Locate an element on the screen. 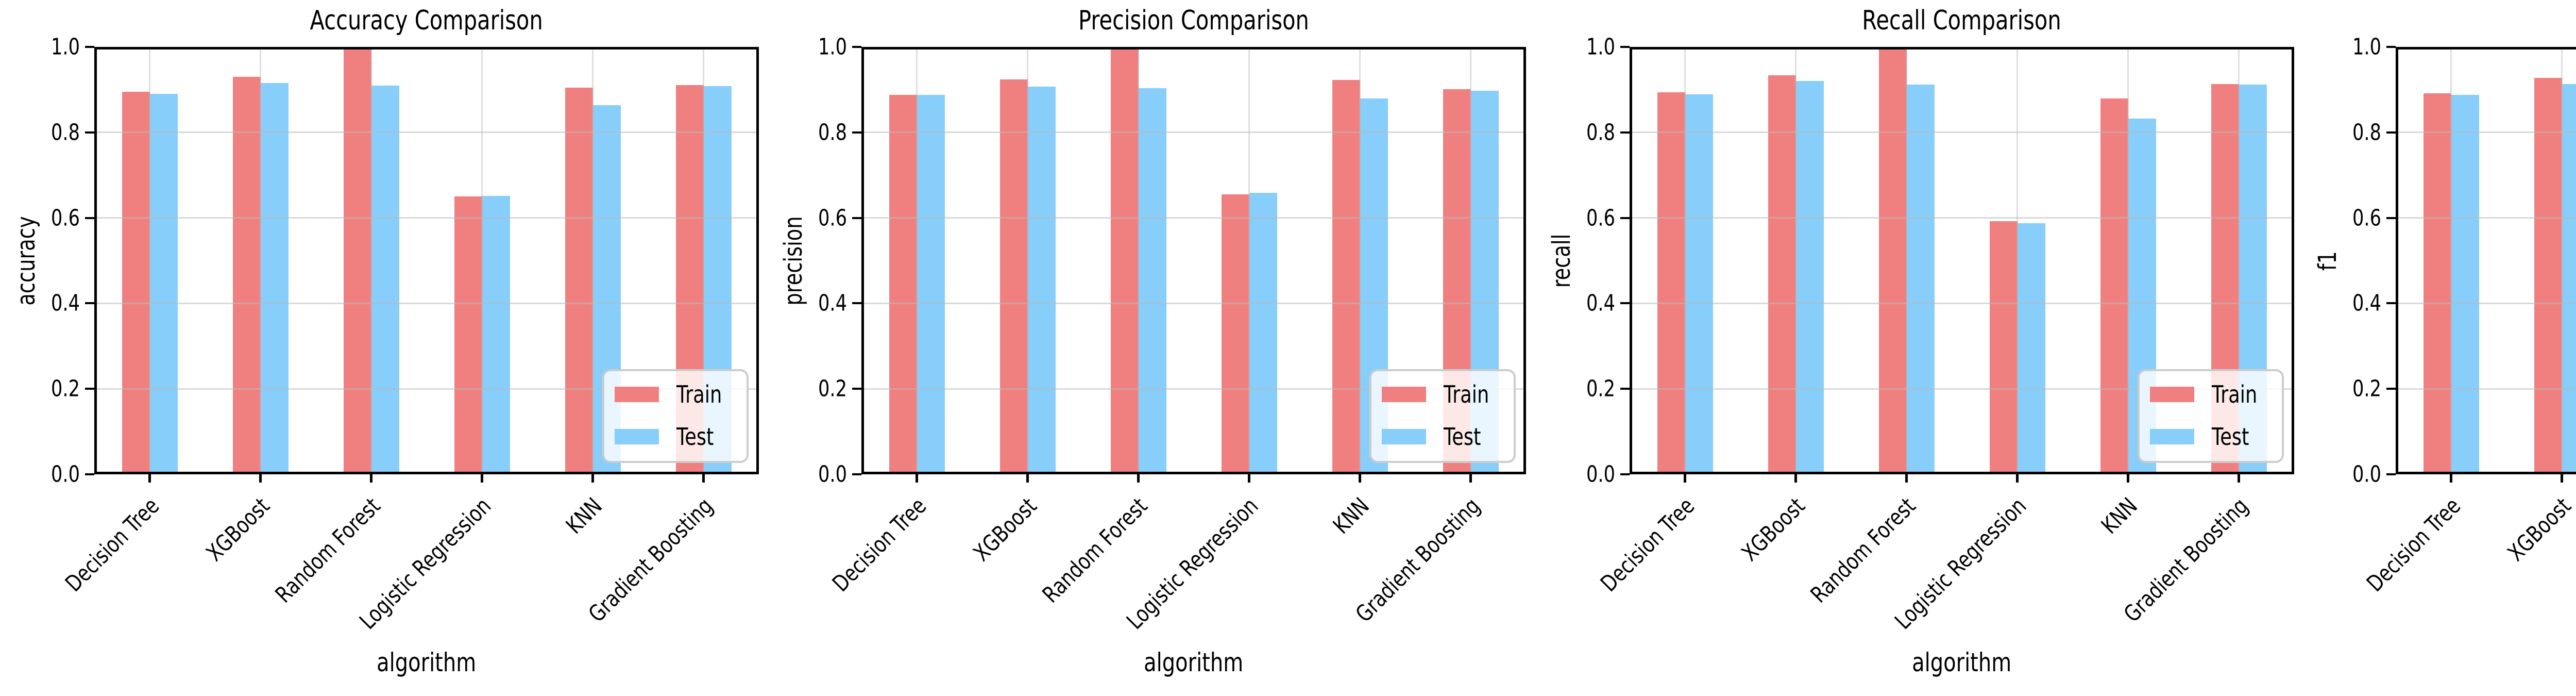 The image size is (2576, 696). subplot-title: Recall Comparison is located at coordinates (1962, 20).